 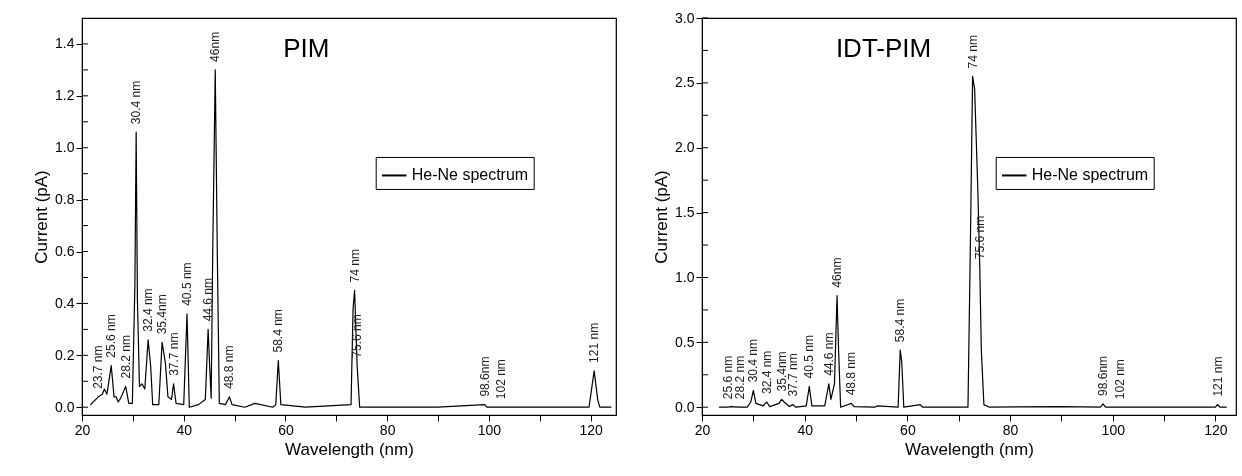 What do you see at coordinates (65, 95) in the screenshot?
I see `y-tick-label: 1.2` at bounding box center [65, 95].